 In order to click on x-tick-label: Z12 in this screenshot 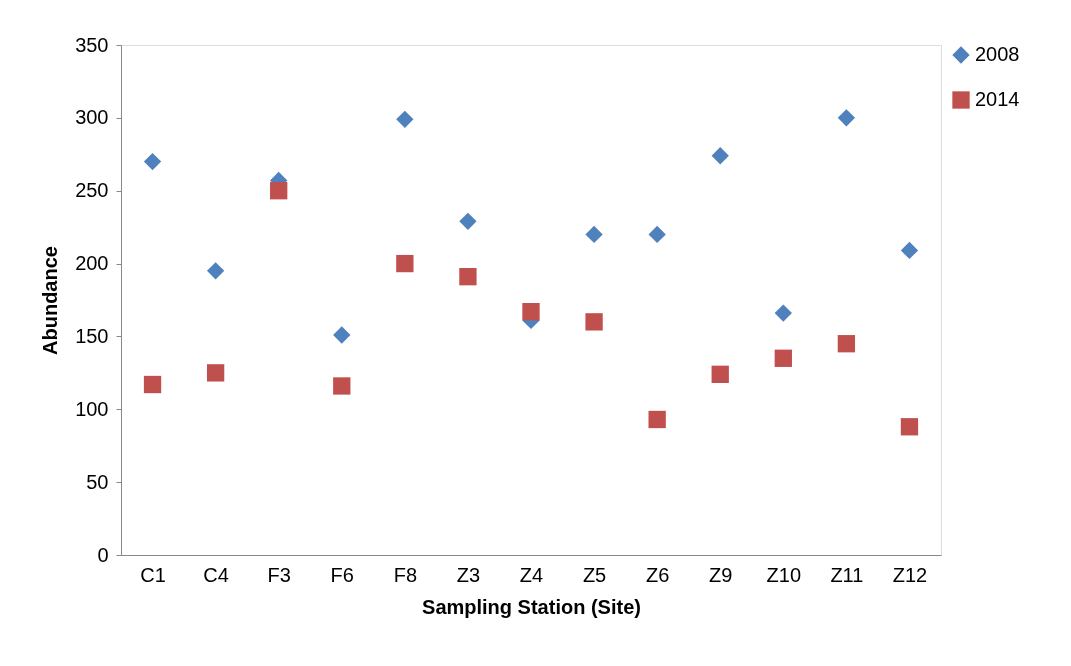, I will do `click(910, 574)`.